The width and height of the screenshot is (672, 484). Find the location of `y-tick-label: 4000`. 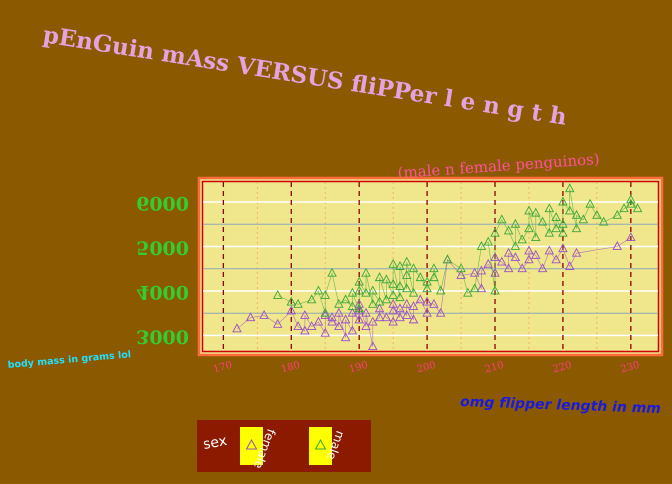

y-tick-label: 4000 is located at coordinates (162, 292).